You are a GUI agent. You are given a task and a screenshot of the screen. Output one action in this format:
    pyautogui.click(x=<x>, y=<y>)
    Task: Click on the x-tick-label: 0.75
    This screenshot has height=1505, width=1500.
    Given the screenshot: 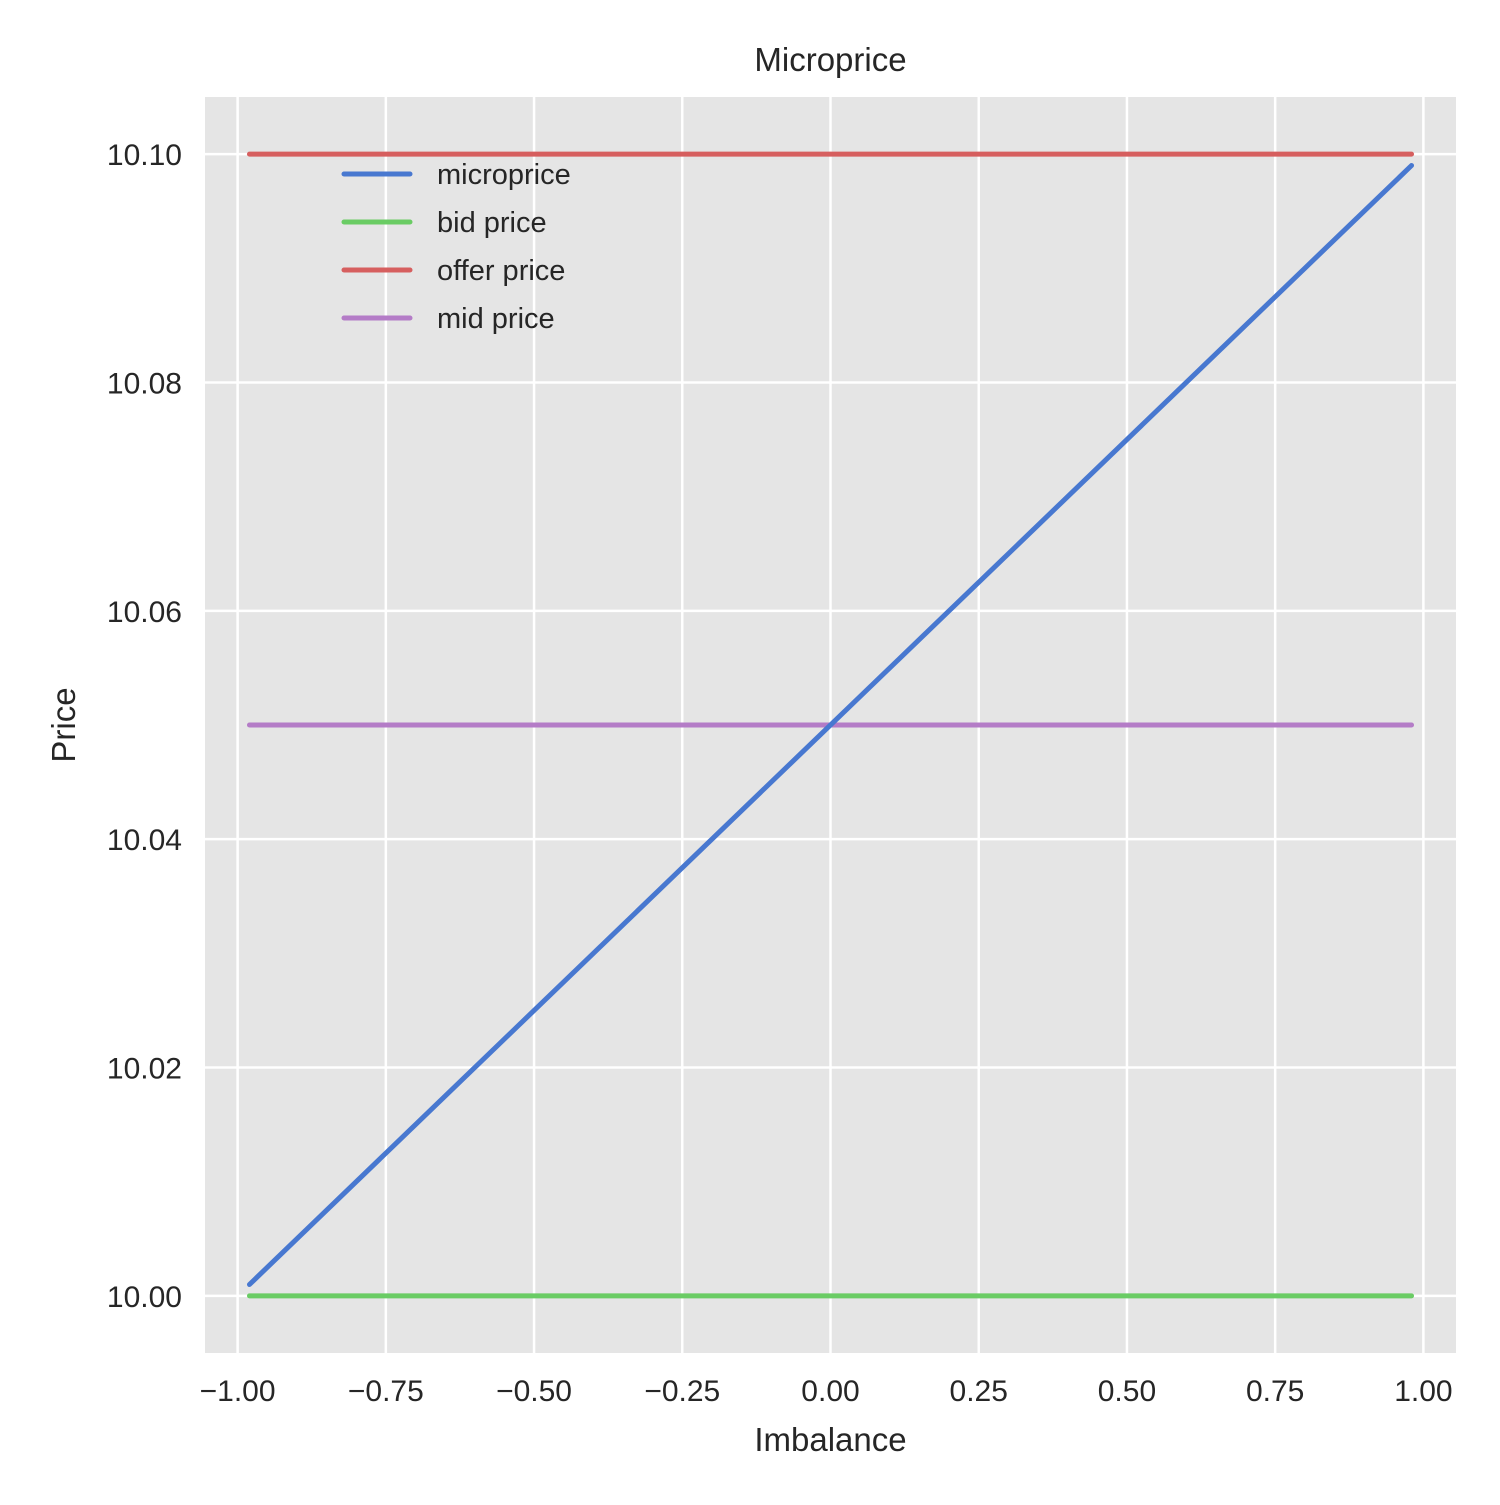 What is the action you would take?
    pyautogui.click(x=1275, y=1391)
    